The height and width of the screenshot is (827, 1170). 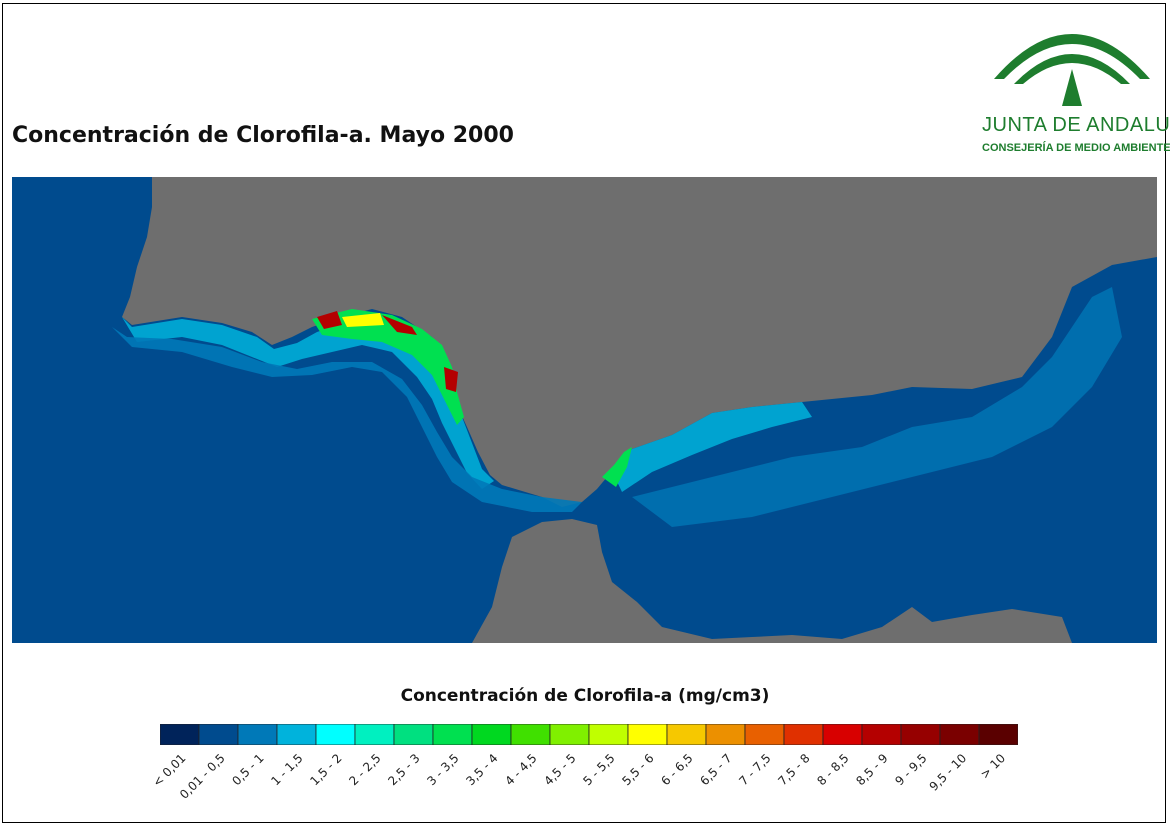 I want to click on map-coastal-green-east, so click(x=617, y=467).